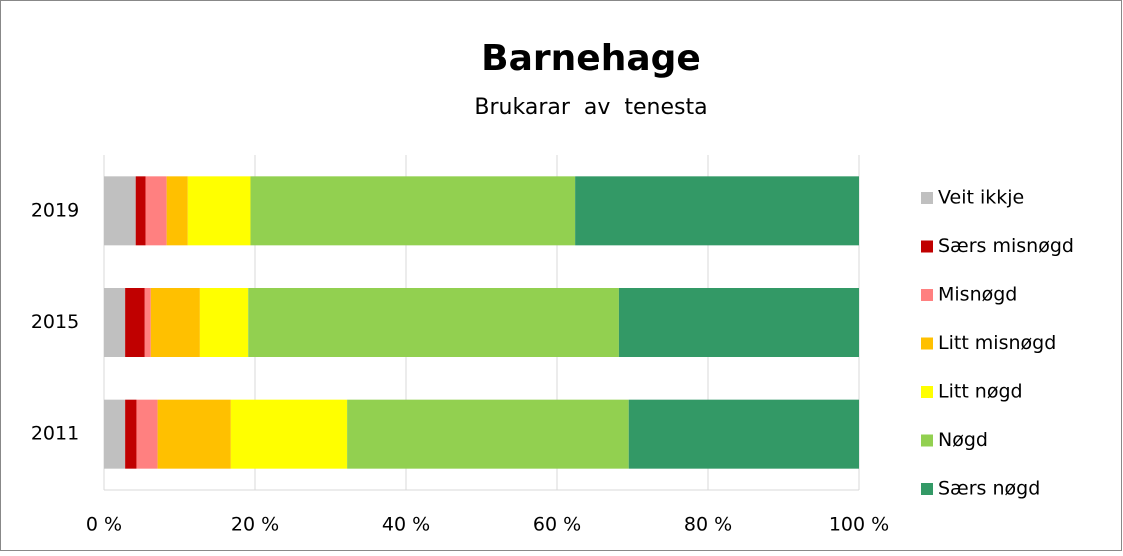  I want to click on x-tick-label: 80 %, so click(708, 525).